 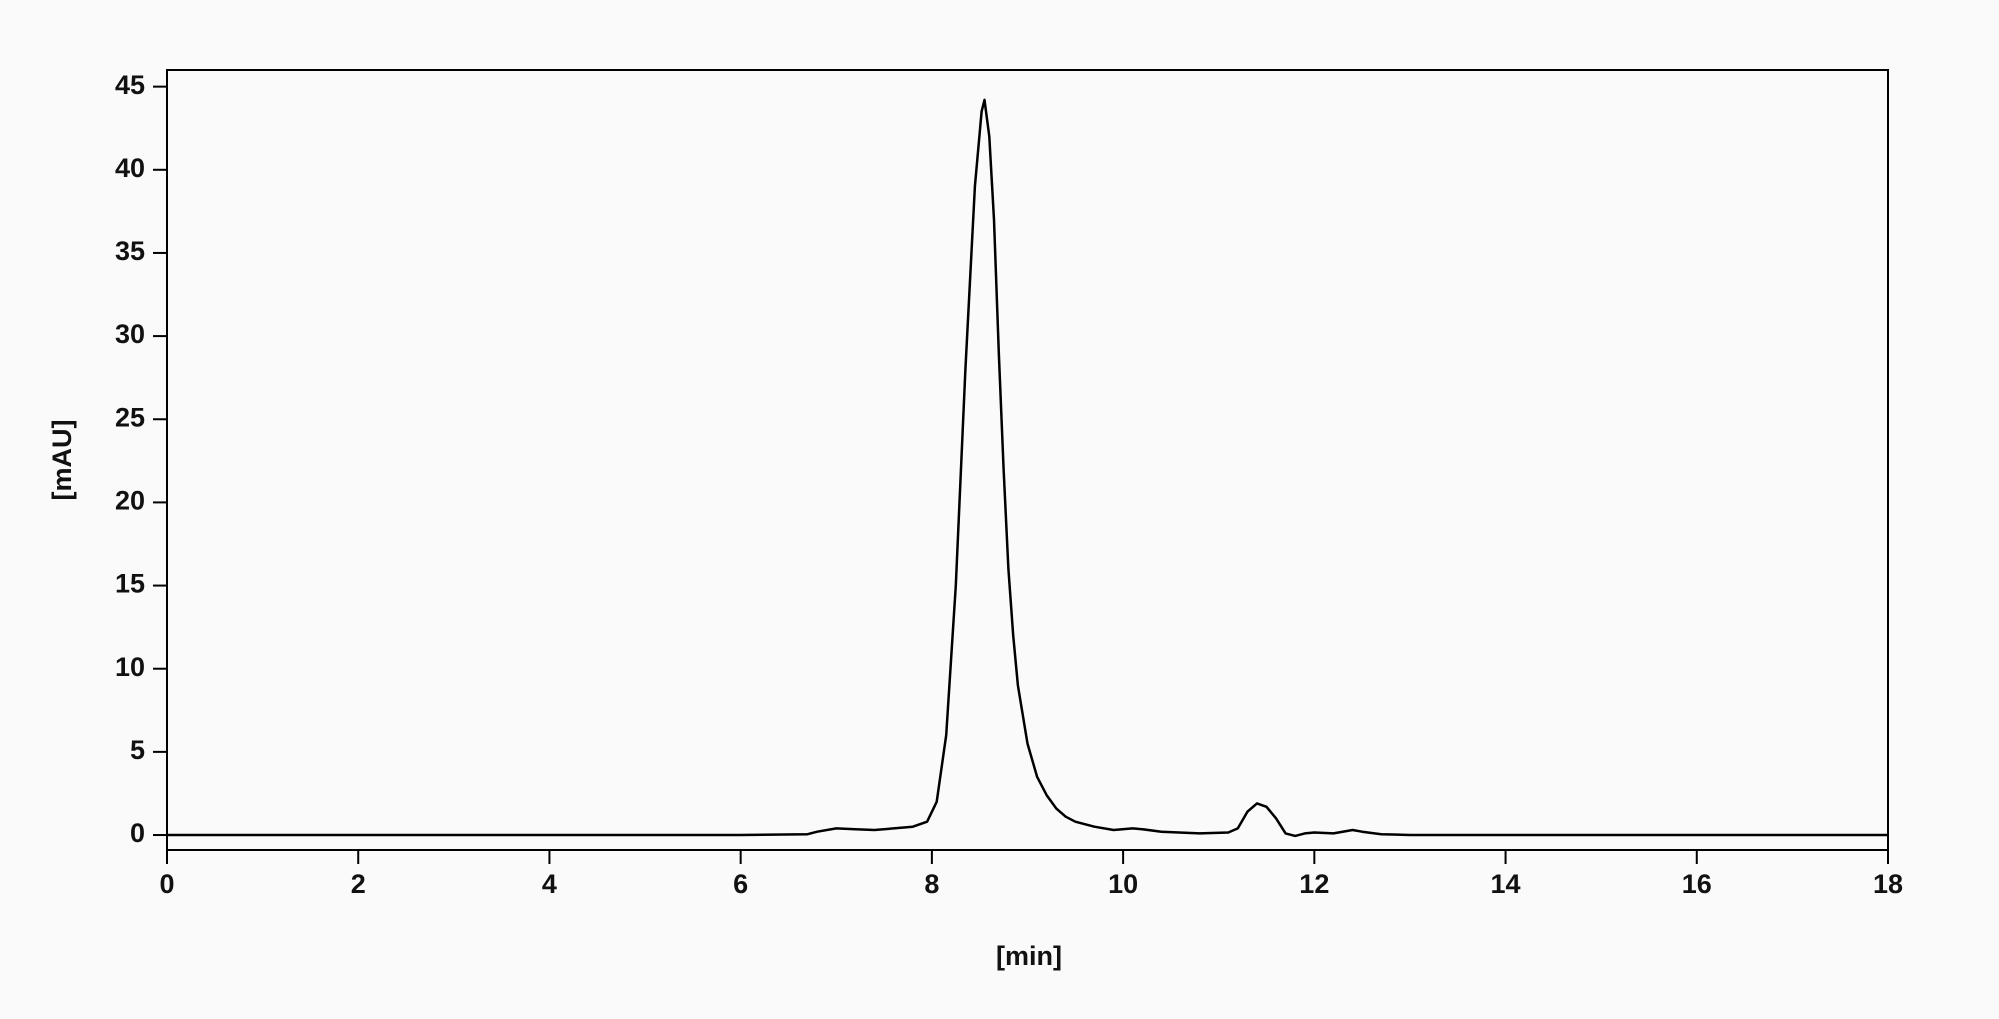 What do you see at coordinates (166, 884) in the screenshot?
I see `x-tick-label: 0` at bounding box center [166, 884].